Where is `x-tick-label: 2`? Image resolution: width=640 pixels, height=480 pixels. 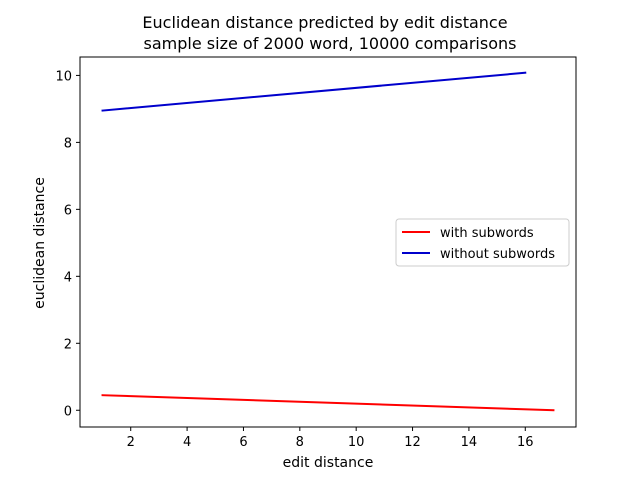 x-tick-label: 2 is located at coordinates (131, 442).